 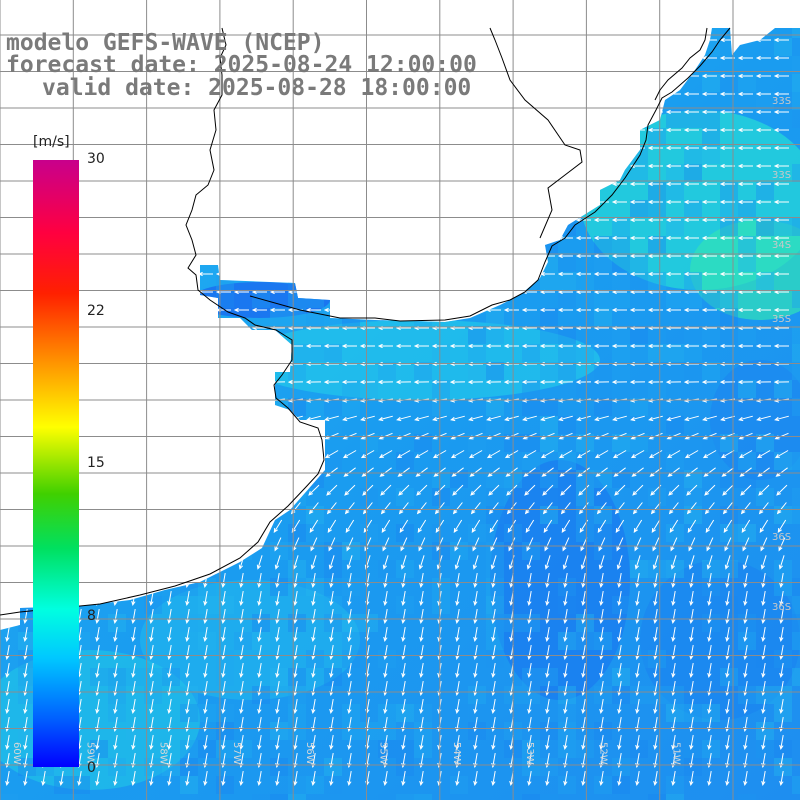 I want to click on lagoon-outline, so click(x=536, y=133).